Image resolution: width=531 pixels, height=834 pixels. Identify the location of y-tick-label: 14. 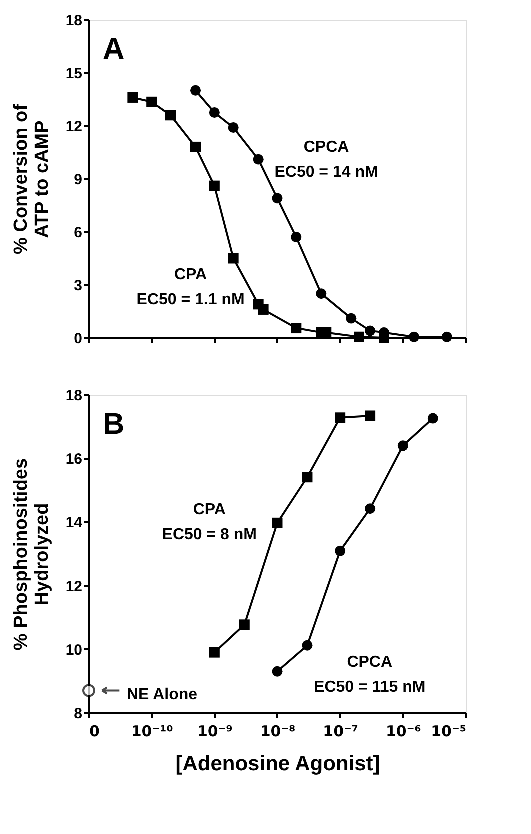
(75, 523).